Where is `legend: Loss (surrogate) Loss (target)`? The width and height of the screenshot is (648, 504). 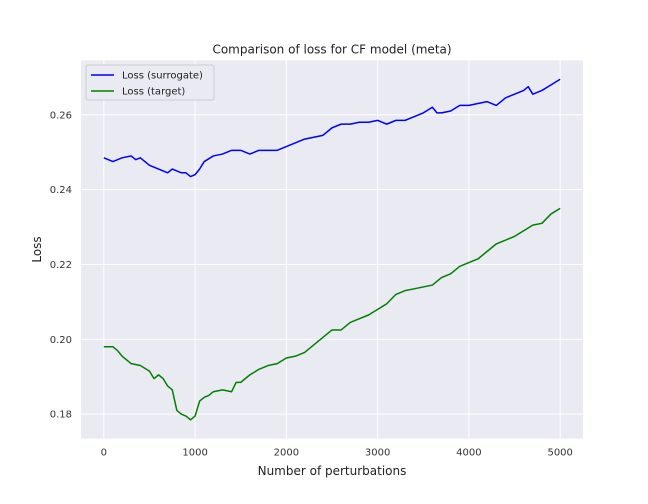
legend: Loss (surrogate) Loss (target) is located at coordinates (150, 82).